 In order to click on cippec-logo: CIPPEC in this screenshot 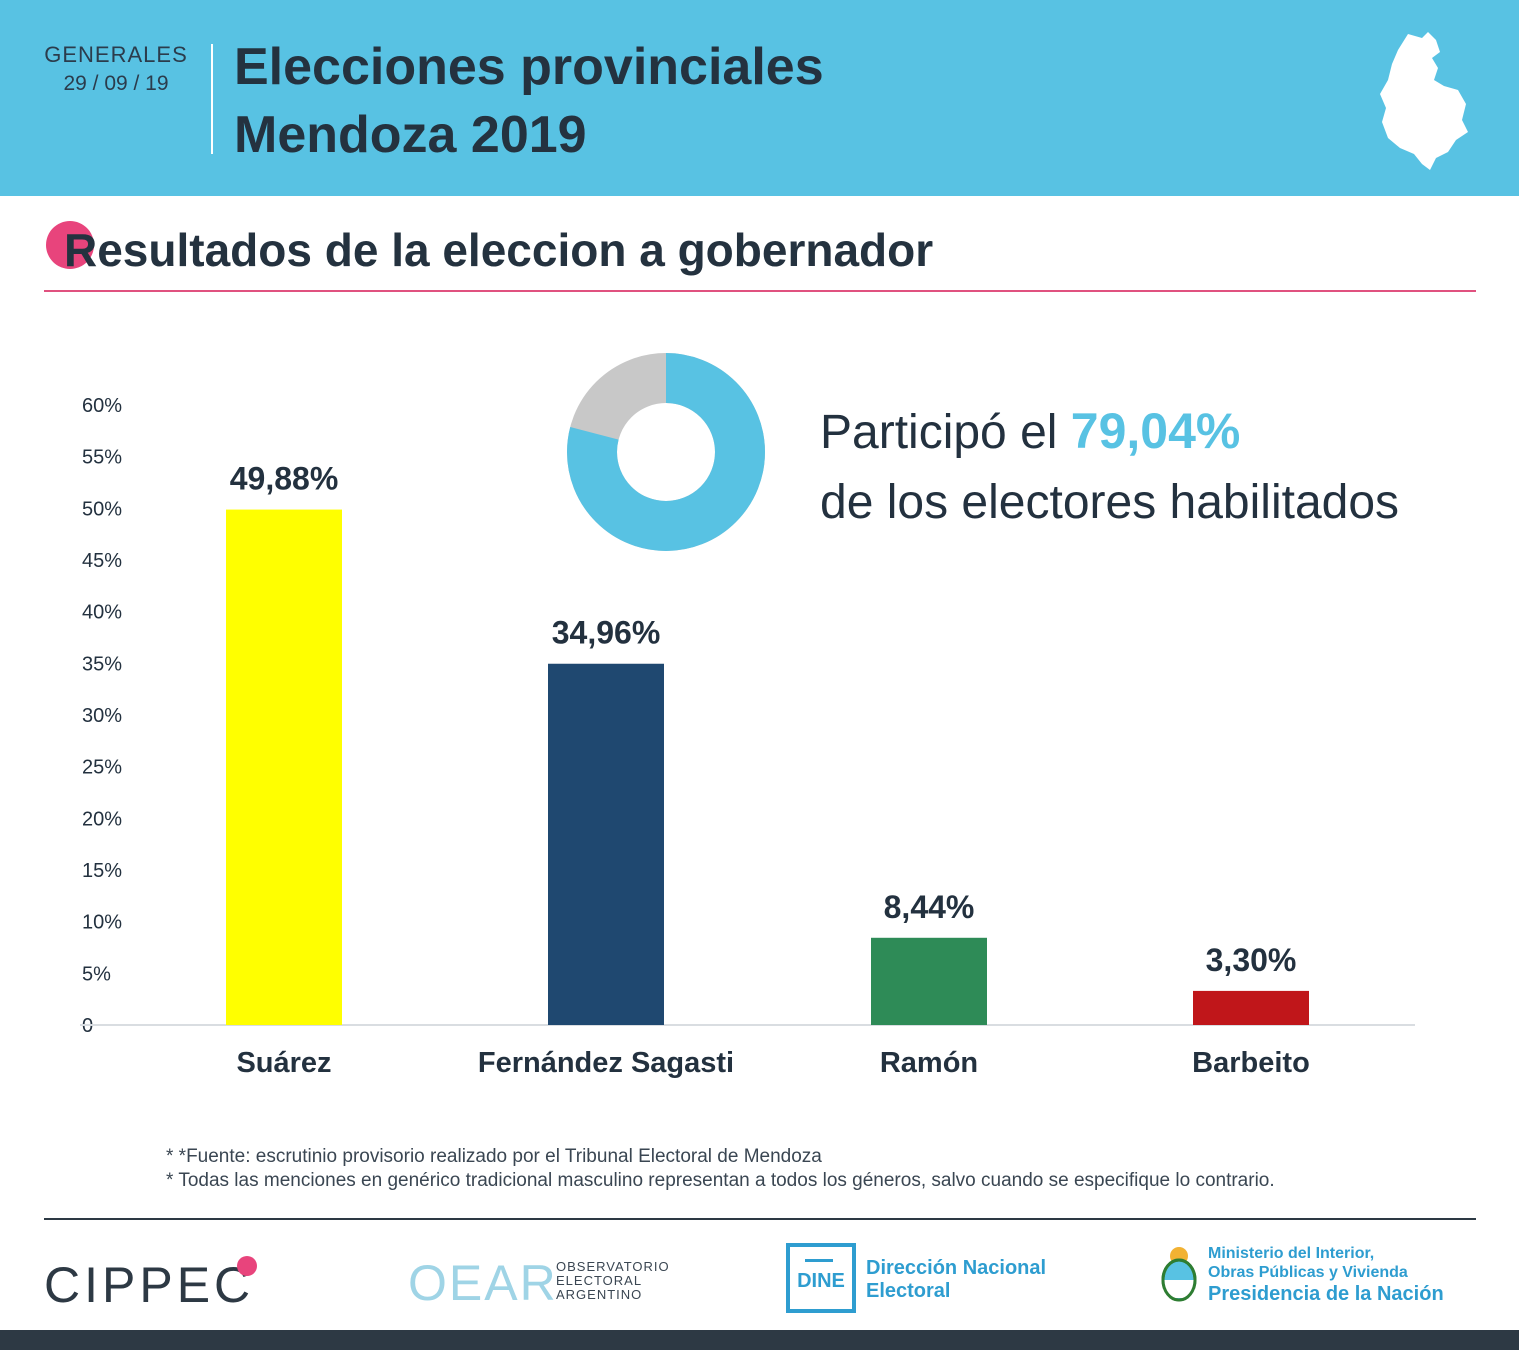, I will do `click(149, 1285)`.